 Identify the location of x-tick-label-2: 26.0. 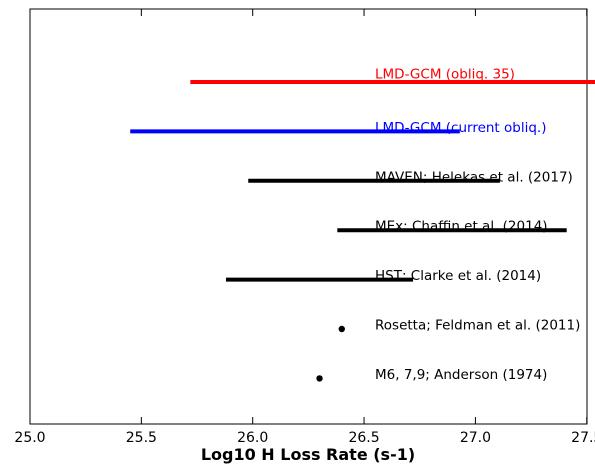
(252, 438).